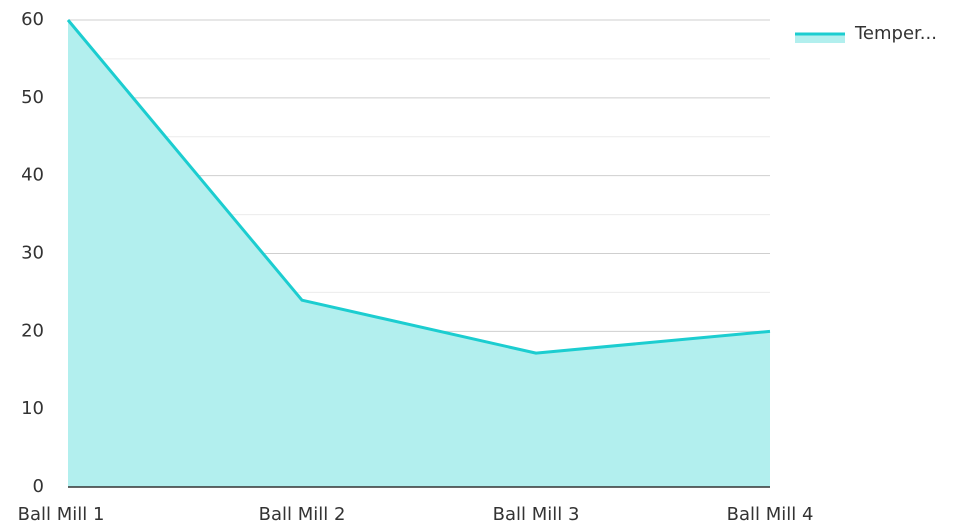 Image resolution: width=960 pixels, height=526 pixels. What do you see at coordinates (536, 514) in the screenshot?
I see `x-tick-label: Ball Mill 3` at bounding box center [536, 514].